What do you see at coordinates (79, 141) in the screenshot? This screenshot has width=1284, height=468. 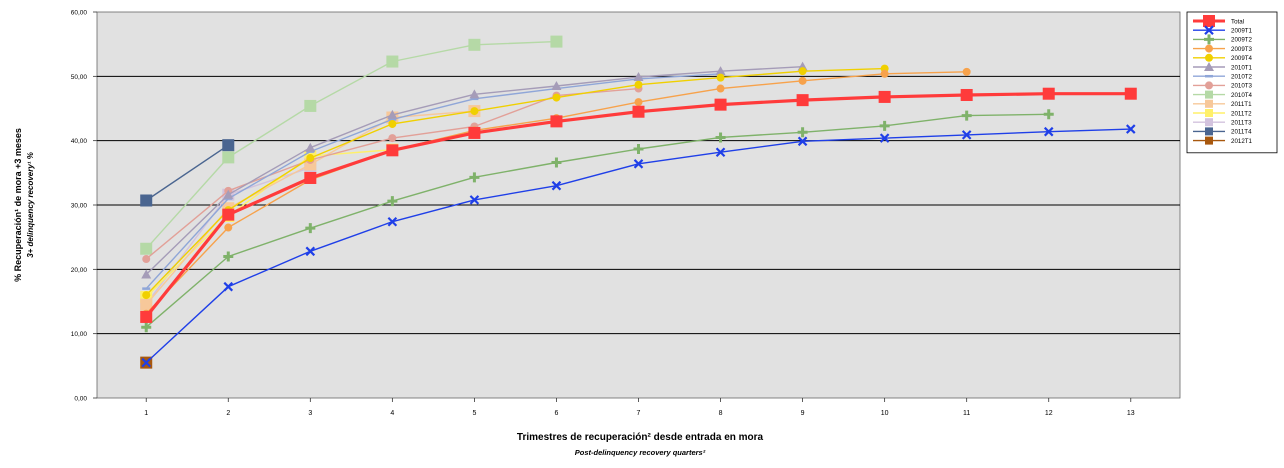 I see `y-tick-label: 40,00` at bounding box center [79, 141].